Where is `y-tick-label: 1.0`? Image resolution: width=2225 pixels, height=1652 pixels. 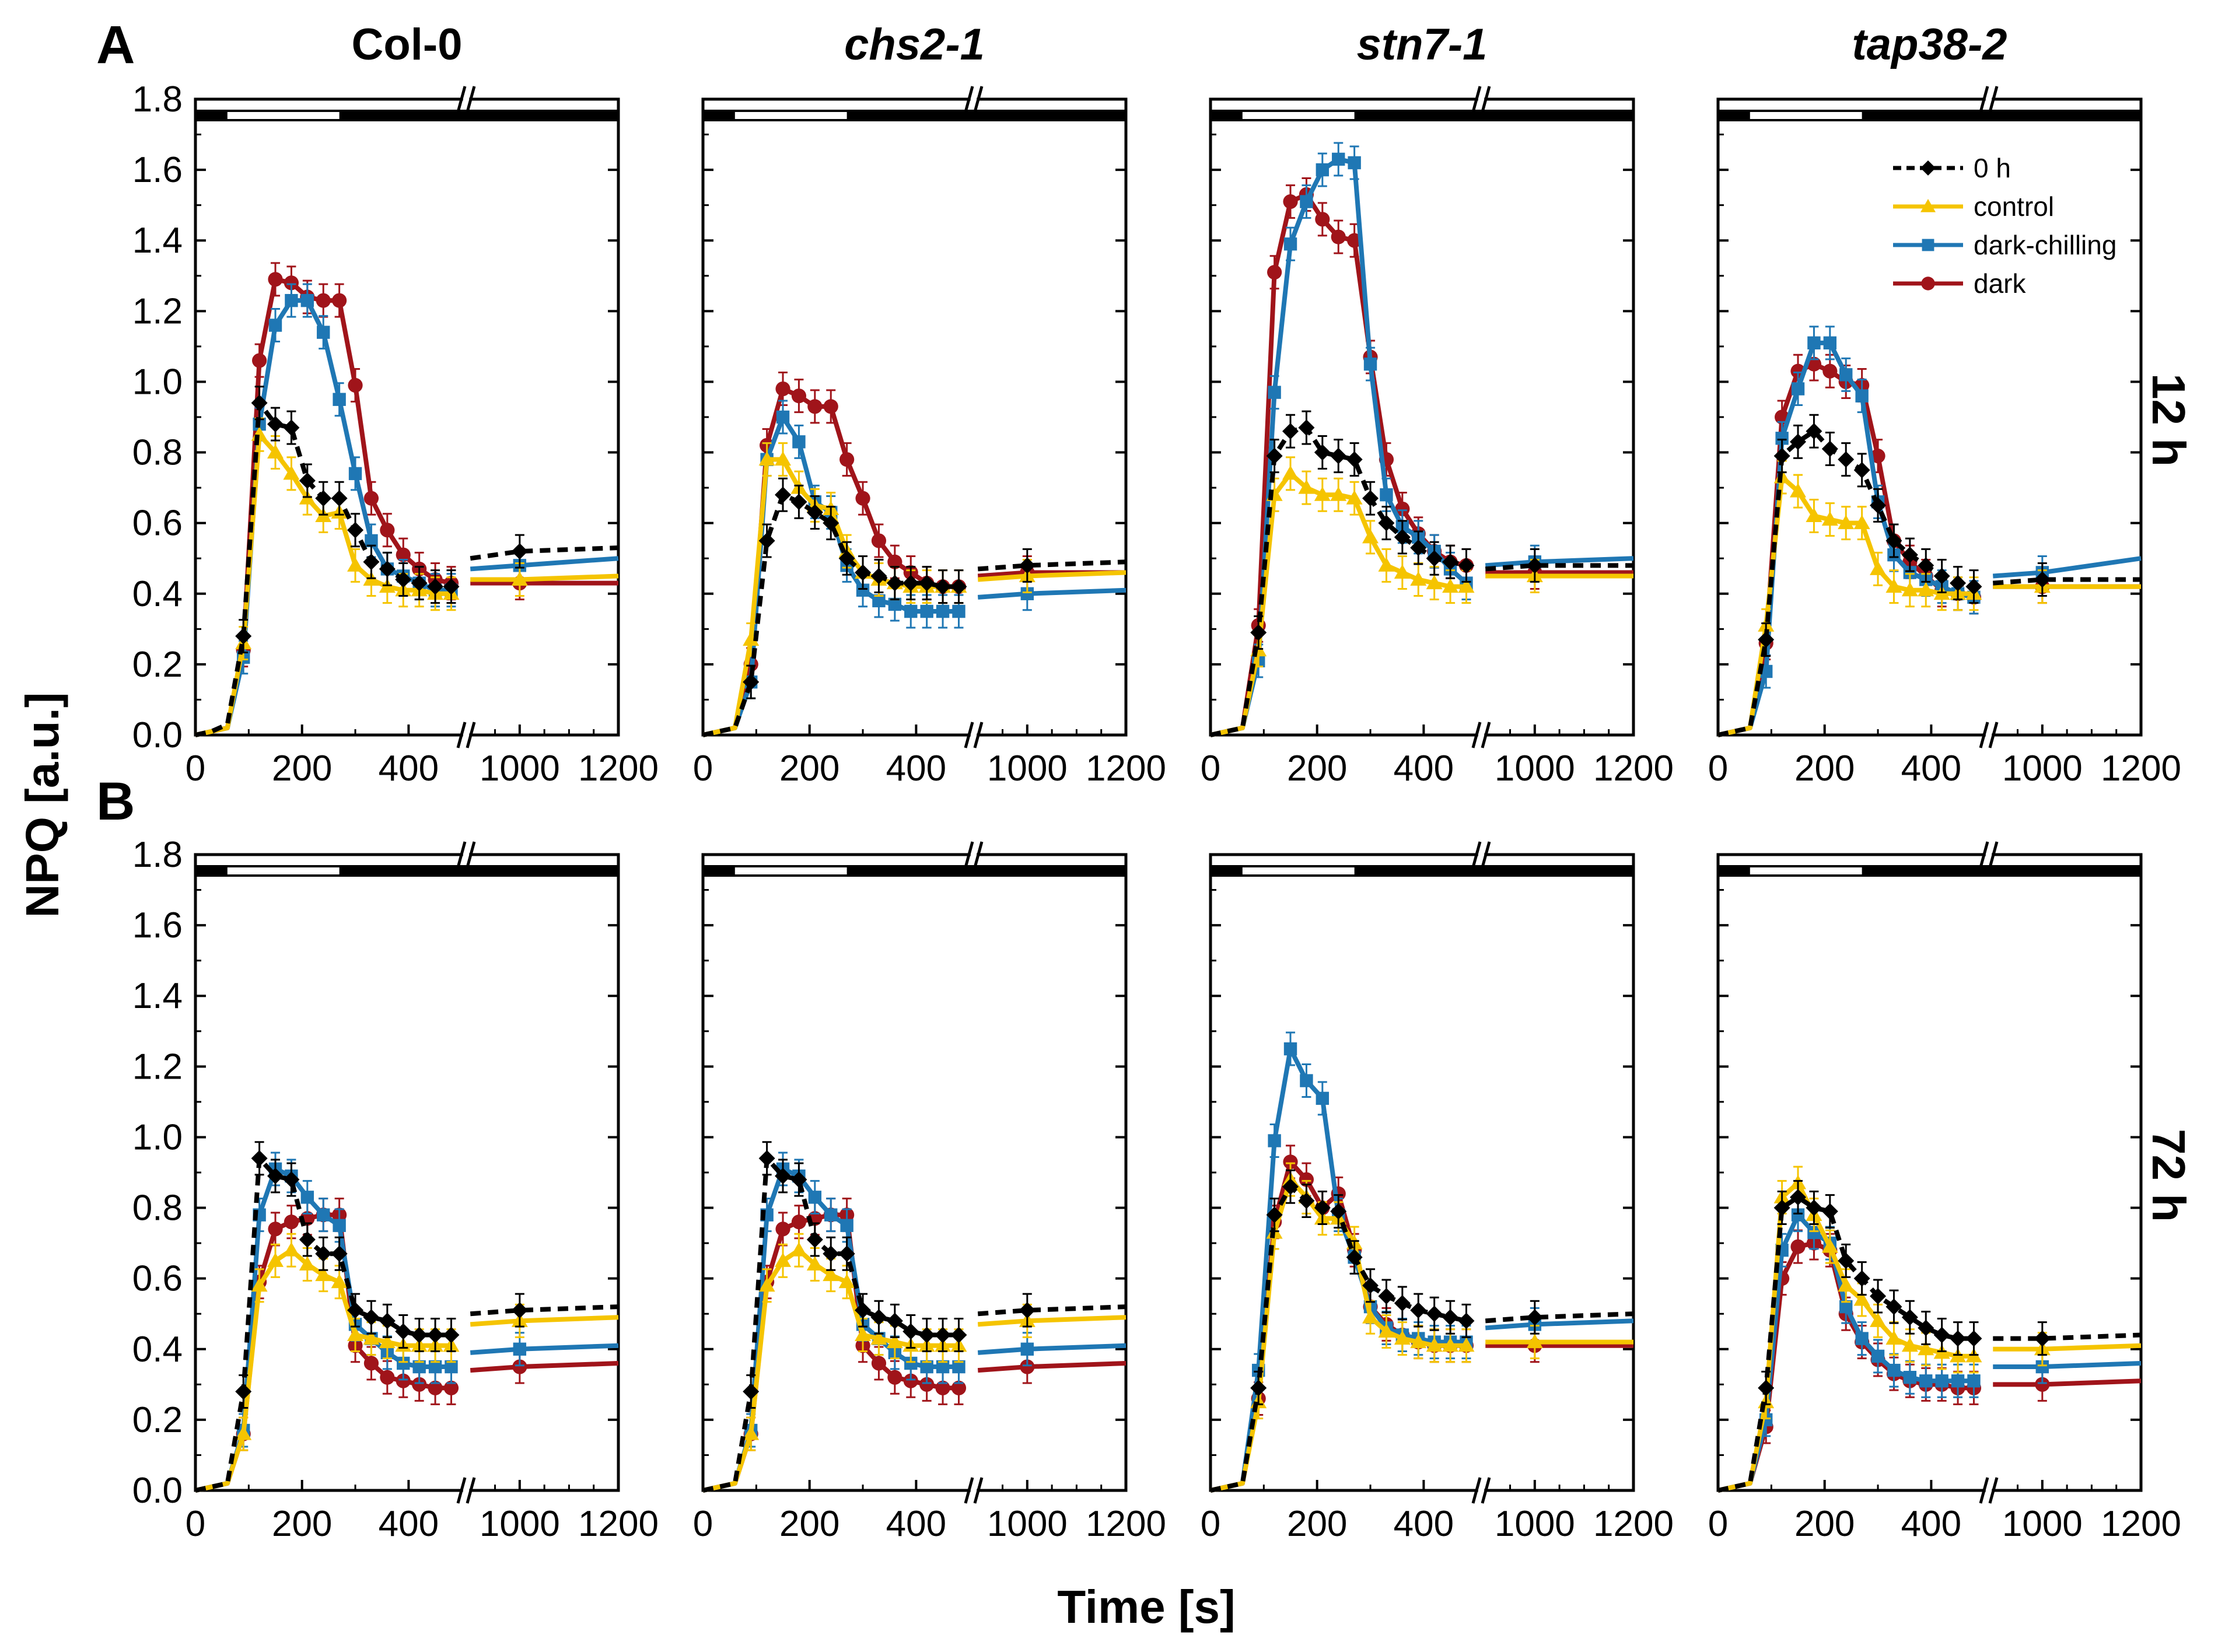 y-tick-label: 1.0 is located at coordinates (157, 1137).